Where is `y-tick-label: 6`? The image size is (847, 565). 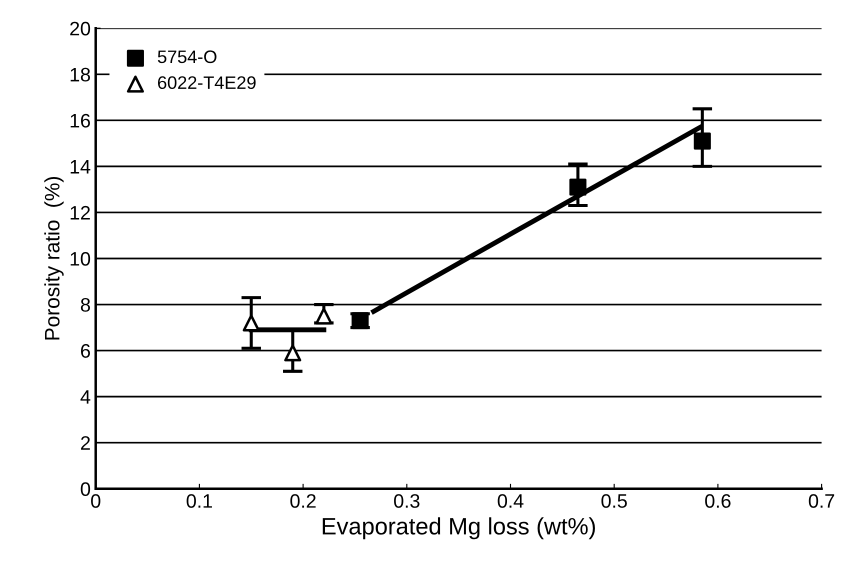
y-tick-label: 6 is located at coordinates (85, 351).